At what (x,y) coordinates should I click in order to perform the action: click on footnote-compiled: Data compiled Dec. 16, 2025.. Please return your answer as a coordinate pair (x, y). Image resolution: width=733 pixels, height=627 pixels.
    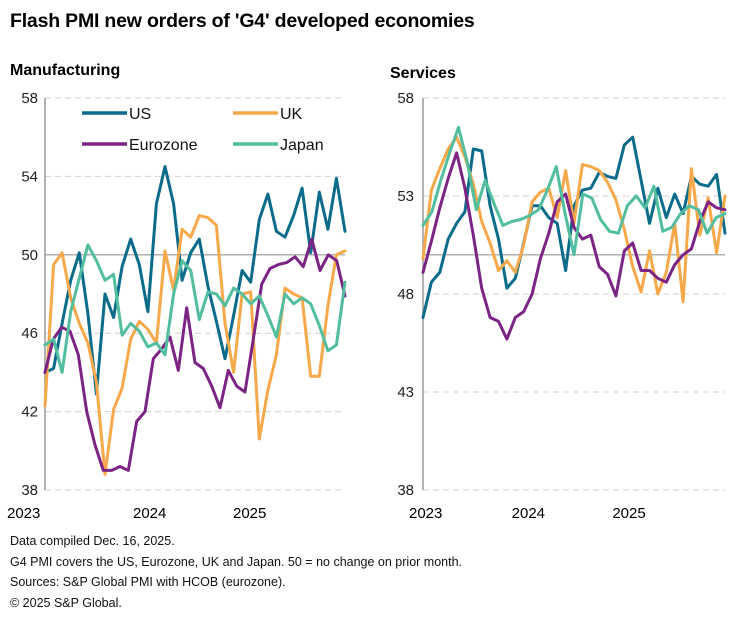
    Looking at the image, I should click on (92, 541).